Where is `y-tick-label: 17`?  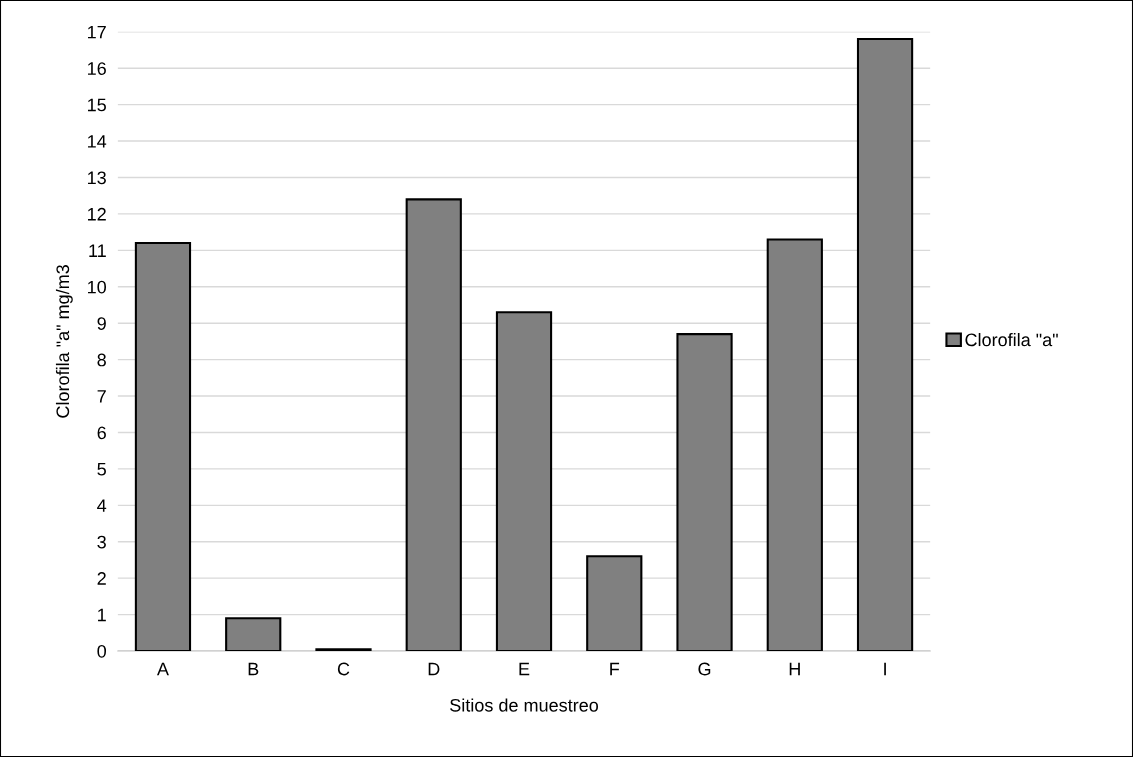 y-tick-label: 17 is located at coordinates (97, 32).